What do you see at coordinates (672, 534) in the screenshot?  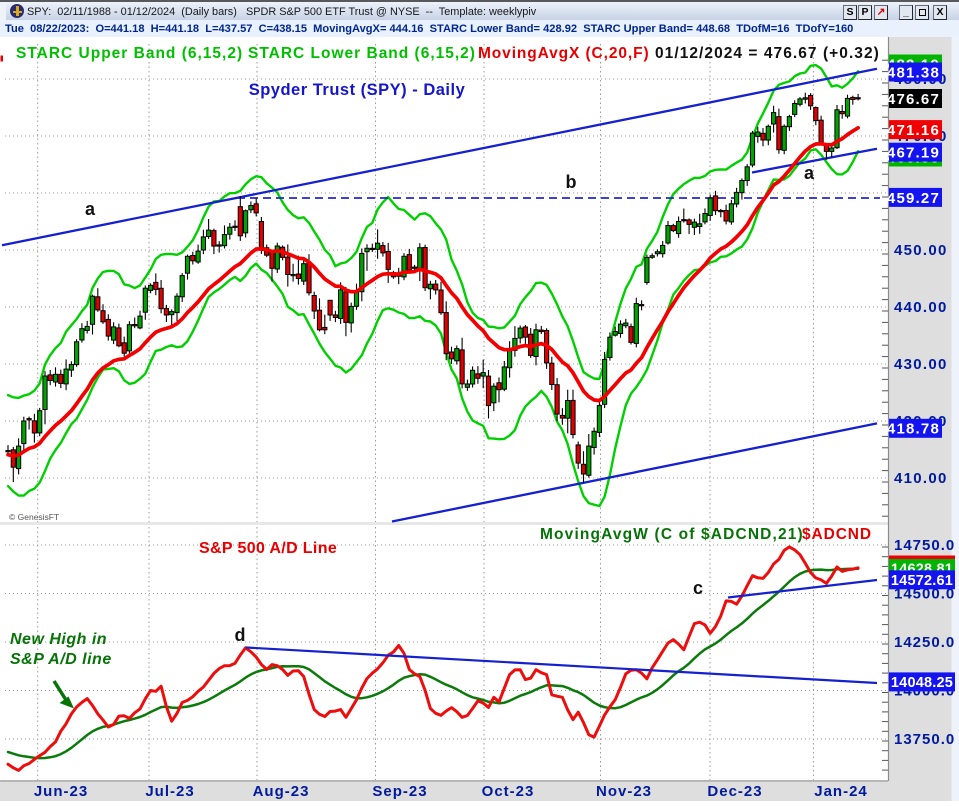 I see `svg-text: MovingAvgW (C of $ADCND,21)` at bounding box center [672, 534].